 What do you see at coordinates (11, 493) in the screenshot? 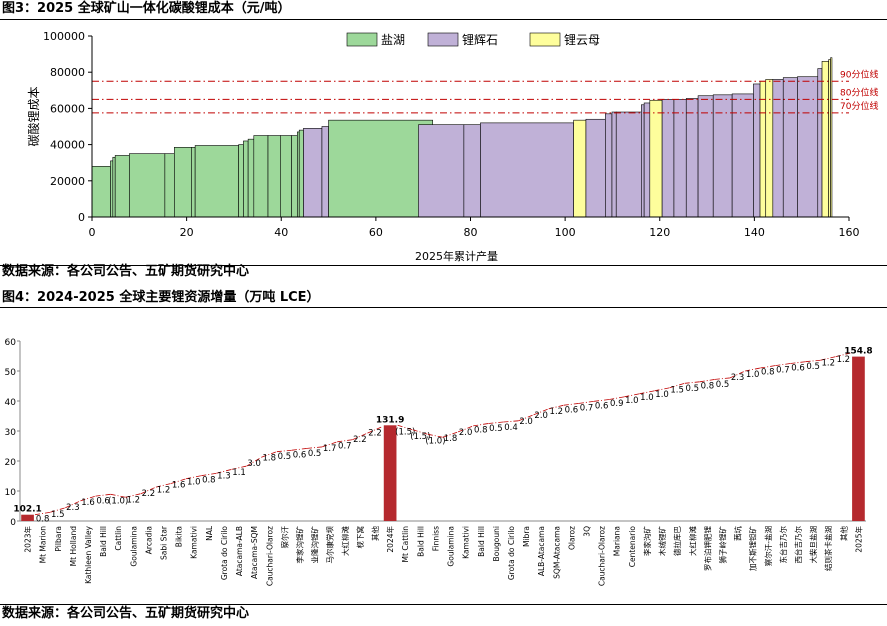
I see `y-tick-label: 10` at bounding box center [11, 493].